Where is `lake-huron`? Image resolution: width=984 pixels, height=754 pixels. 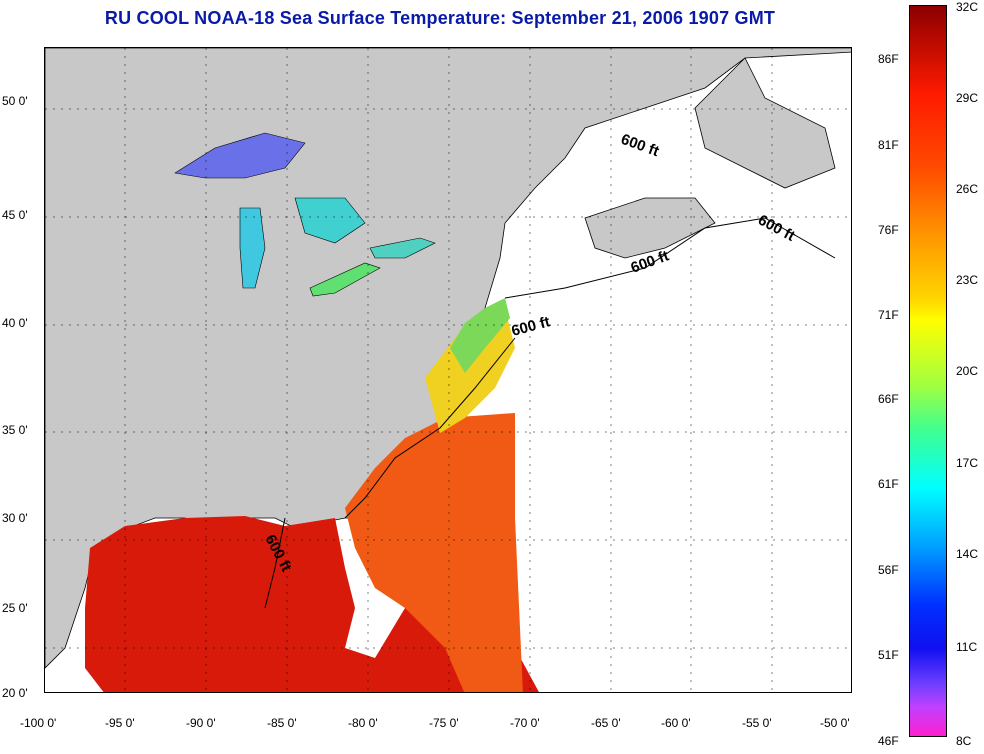 lake-huron is located at coordinates (330, 220).